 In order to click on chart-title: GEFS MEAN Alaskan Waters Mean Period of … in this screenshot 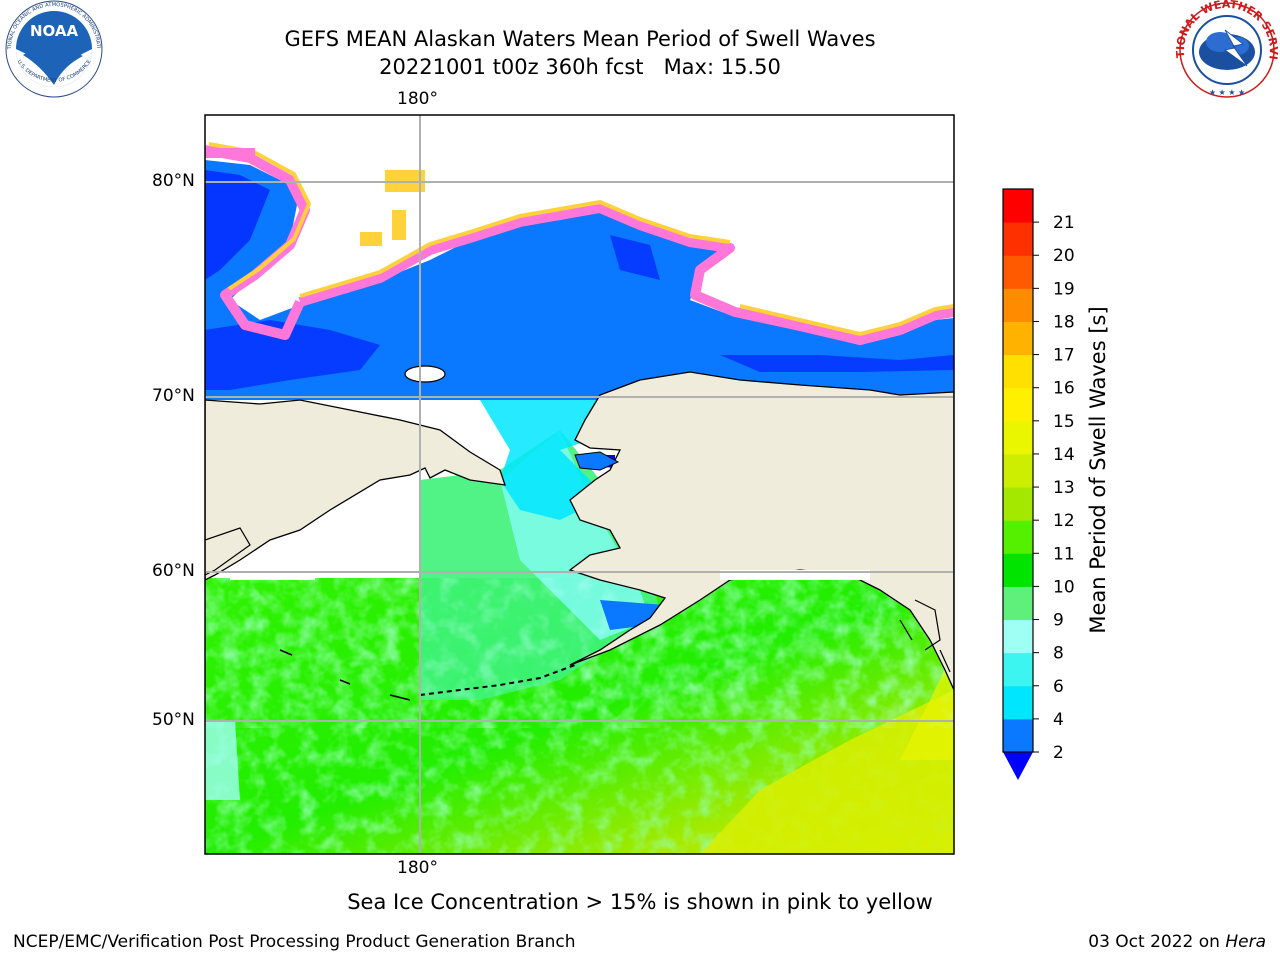, I will do `click(580, 39)`.